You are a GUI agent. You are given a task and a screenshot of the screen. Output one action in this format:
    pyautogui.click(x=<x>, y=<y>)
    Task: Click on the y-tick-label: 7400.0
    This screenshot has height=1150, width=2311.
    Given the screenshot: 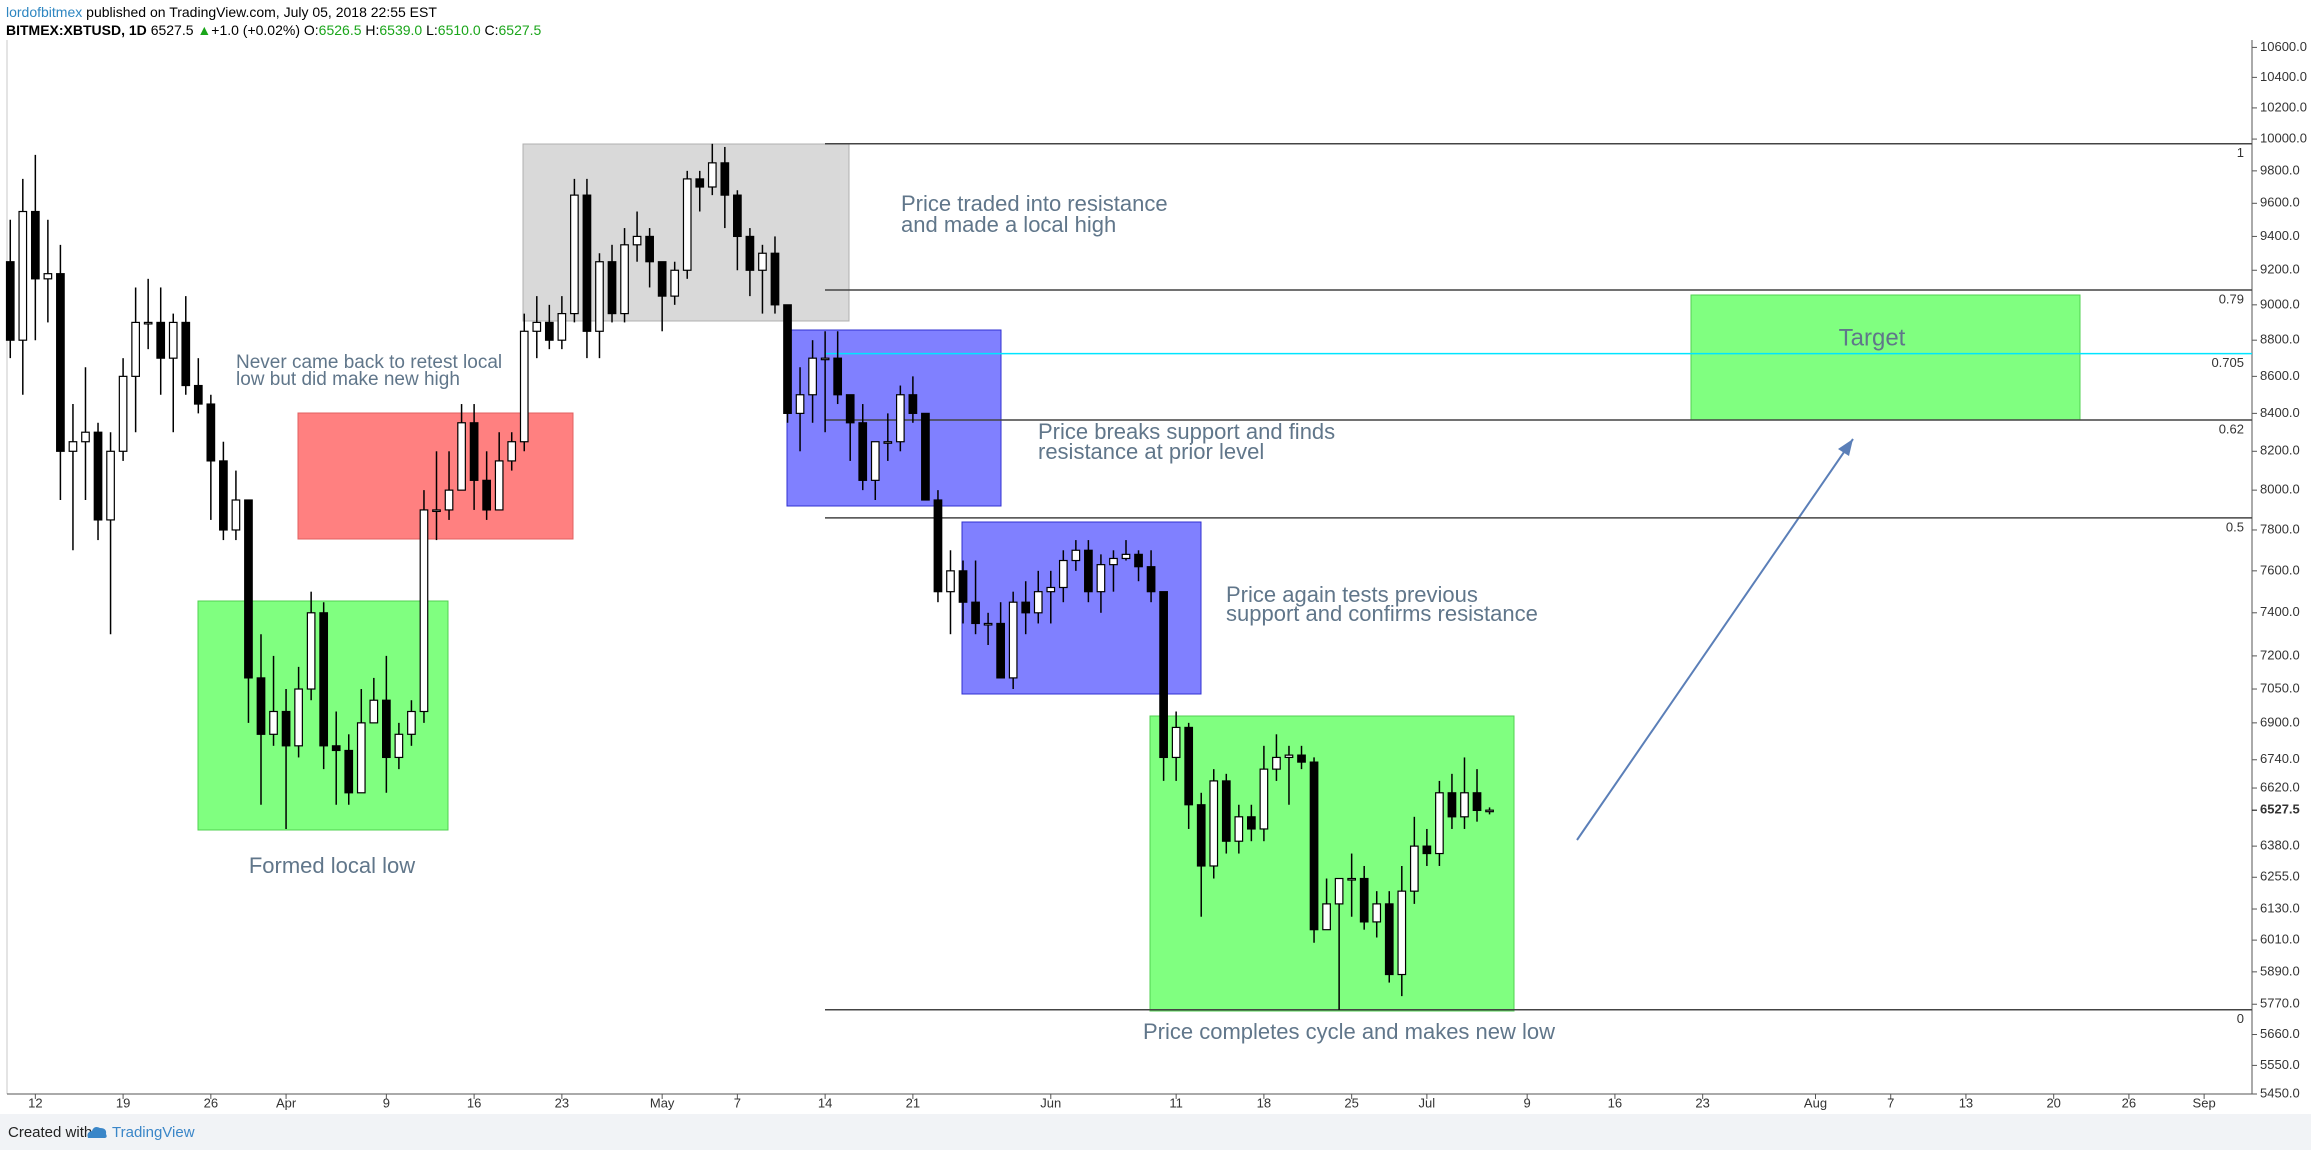 What is the action you would take?
    pyautogui.click(x=2280, y=611)
    